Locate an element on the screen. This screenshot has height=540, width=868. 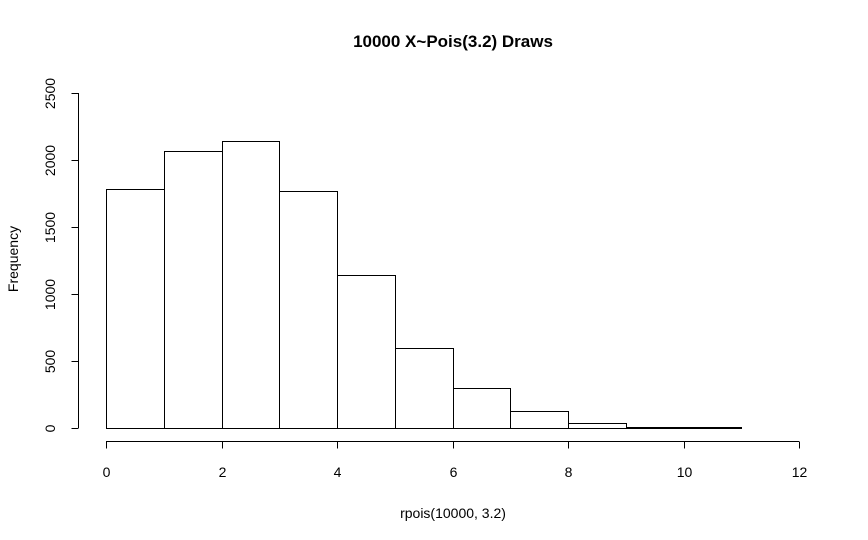
x-tick-label: 6 is located at coordinates (454, 472).